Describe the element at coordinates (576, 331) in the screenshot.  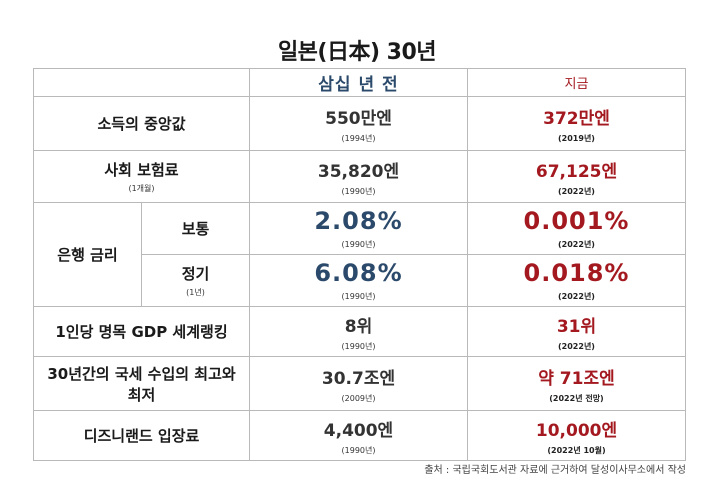
I see `now-cell: 31위 (2022년)` at that location.